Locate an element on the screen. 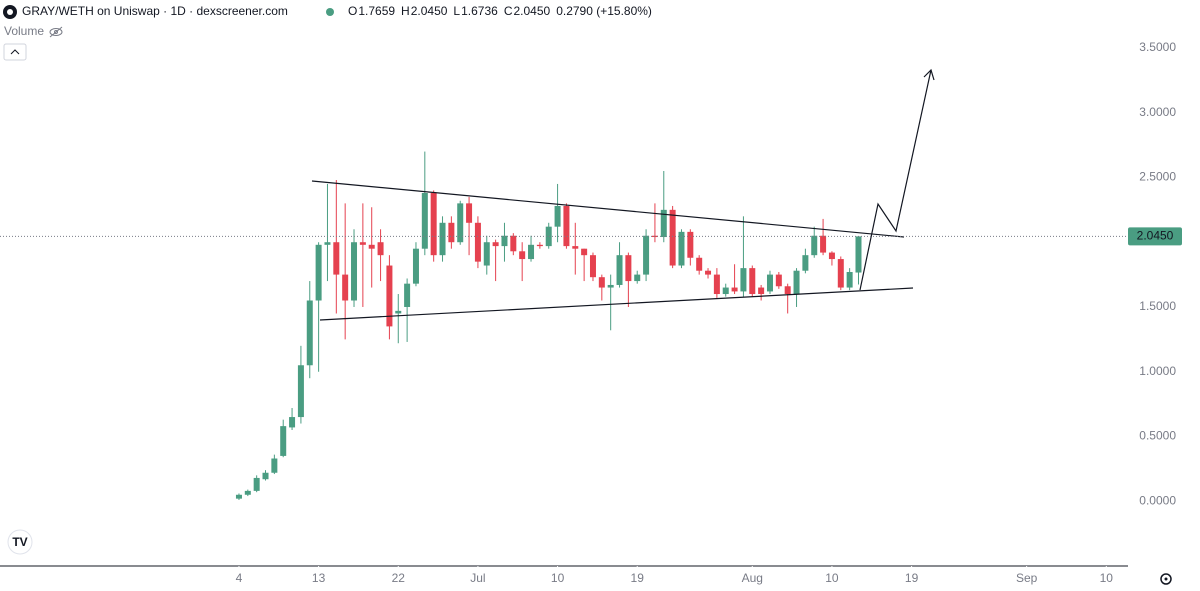  ohlc-key: O is located at coordinates (352, 11).